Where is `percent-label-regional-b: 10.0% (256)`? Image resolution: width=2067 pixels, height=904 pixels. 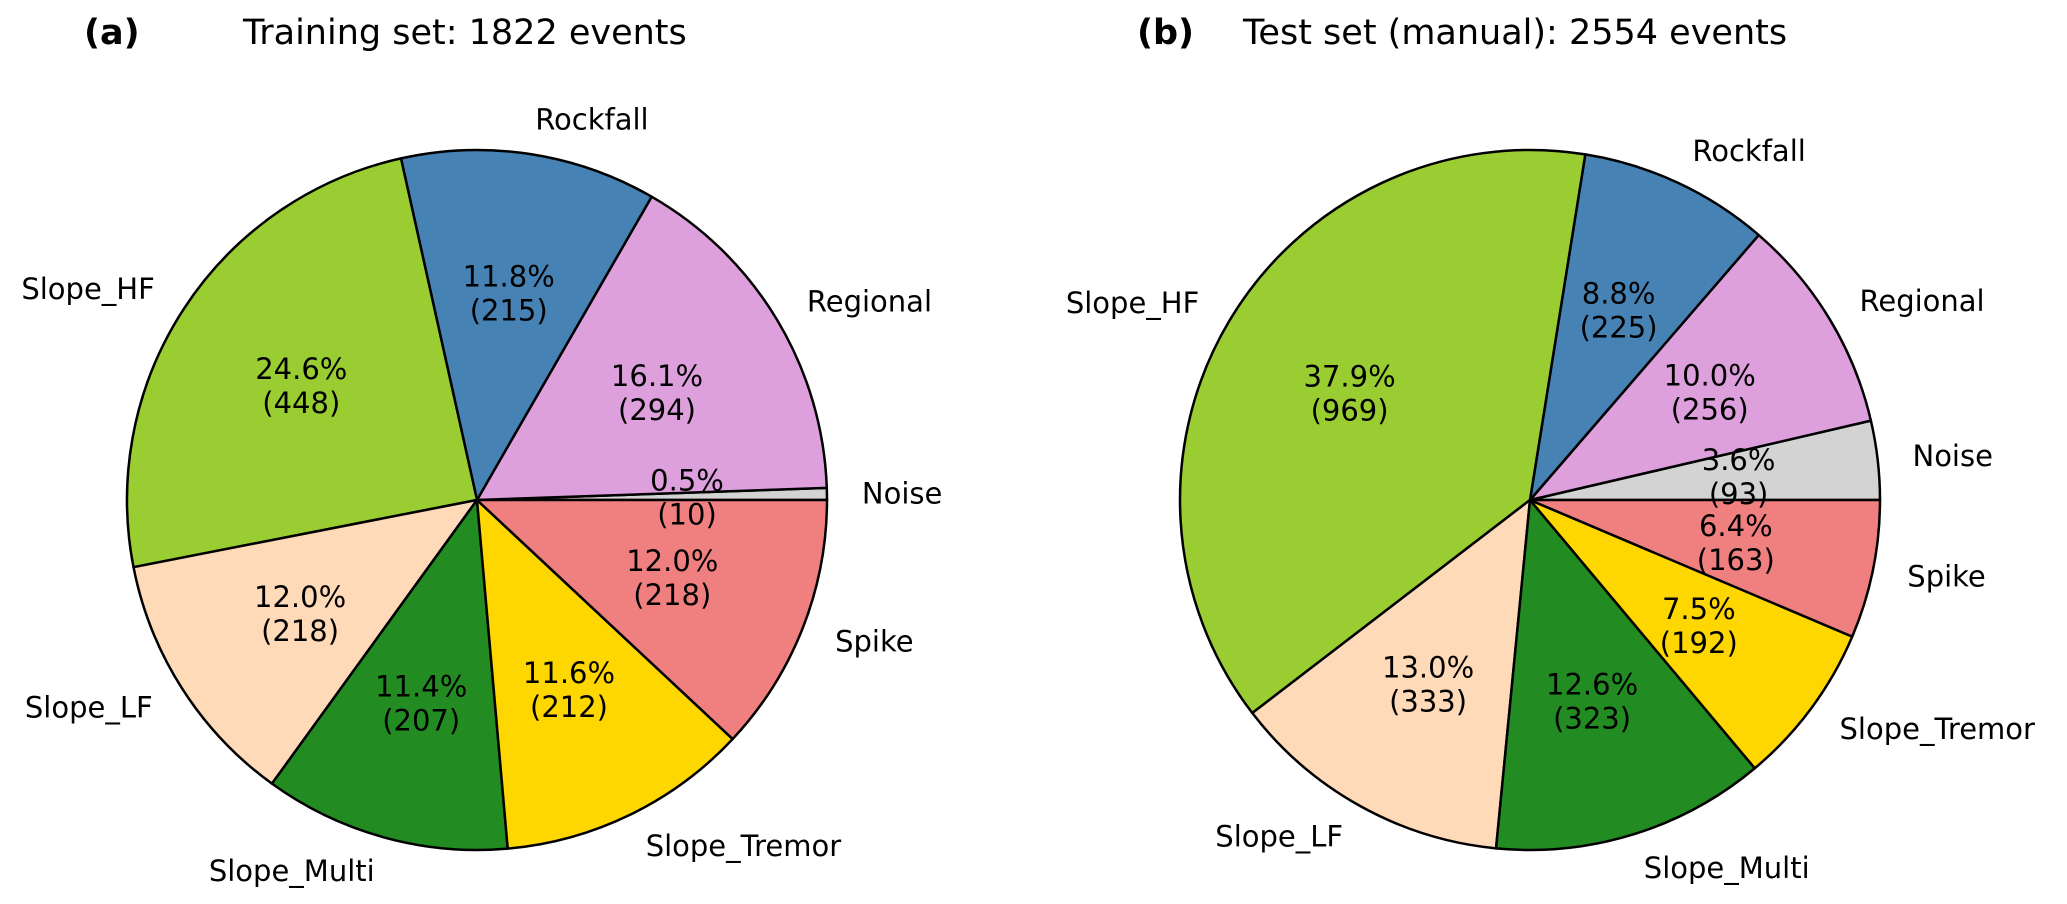
percent-label-regional-b: 10.0% (256) is located at coordinates (1710, 392).